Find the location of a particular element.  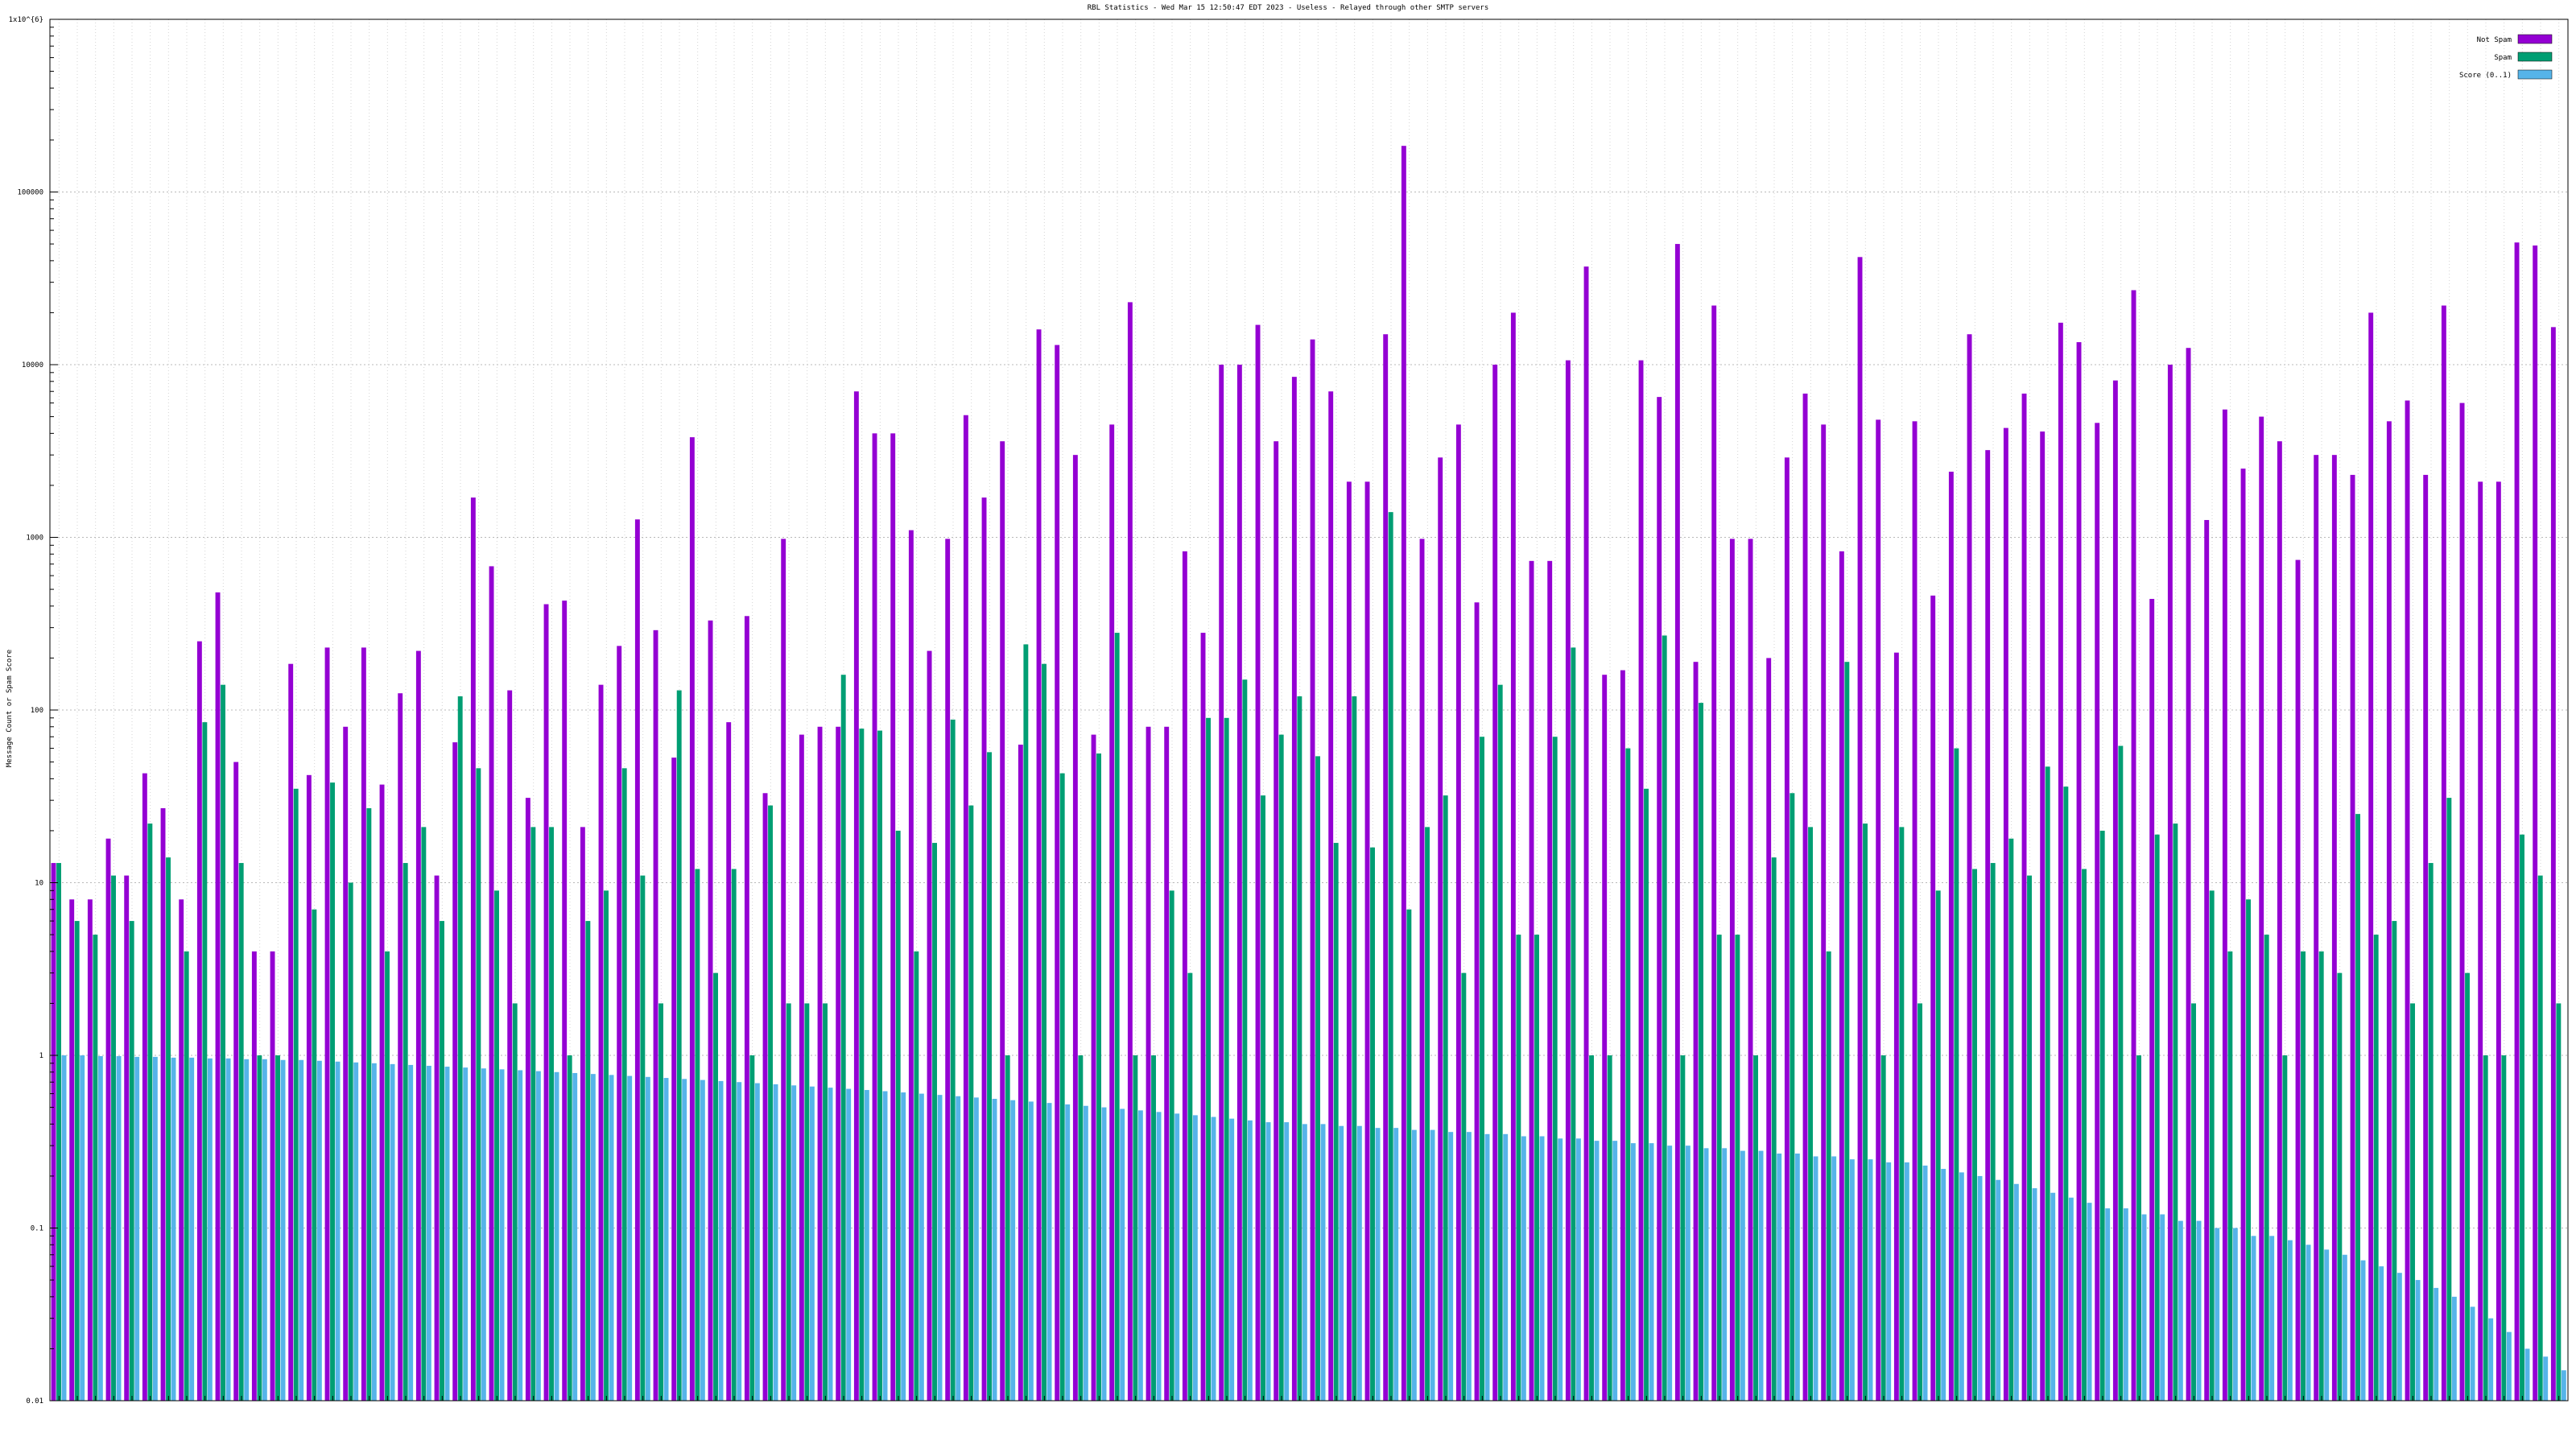

legend-label: Not Spam is located at coordinates (2494, 40).